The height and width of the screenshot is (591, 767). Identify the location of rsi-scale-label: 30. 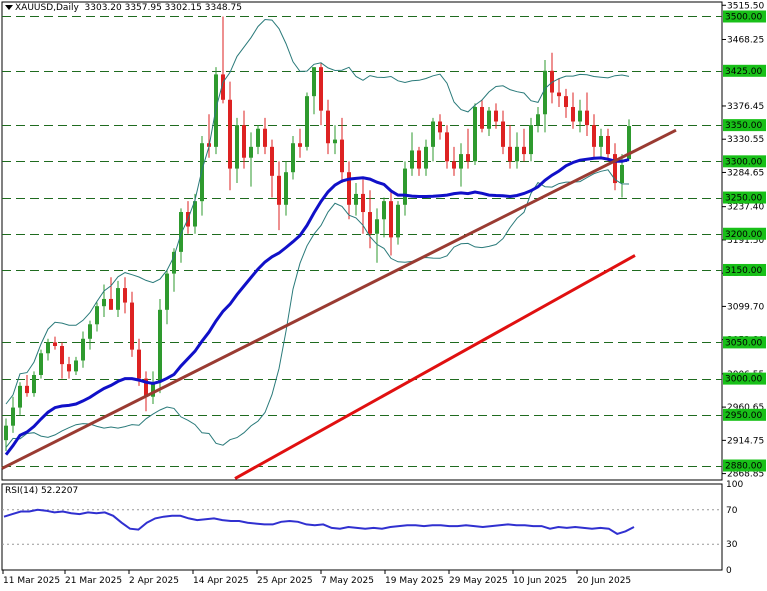
(732, 545).